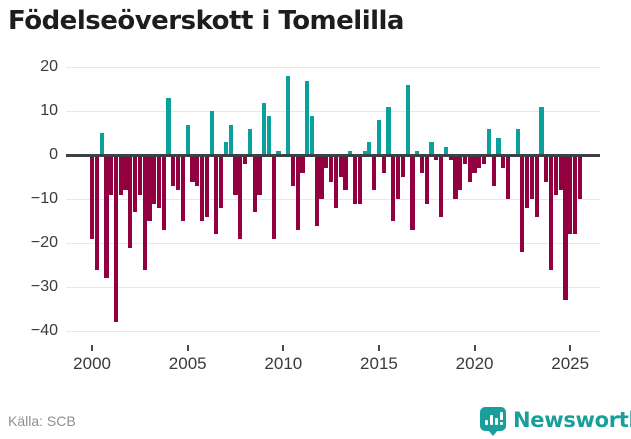  What do you see at coordinates (486, 422) in the screenshot?
I see `badge-chart-bar-icon` at bounding box center [486, 422].